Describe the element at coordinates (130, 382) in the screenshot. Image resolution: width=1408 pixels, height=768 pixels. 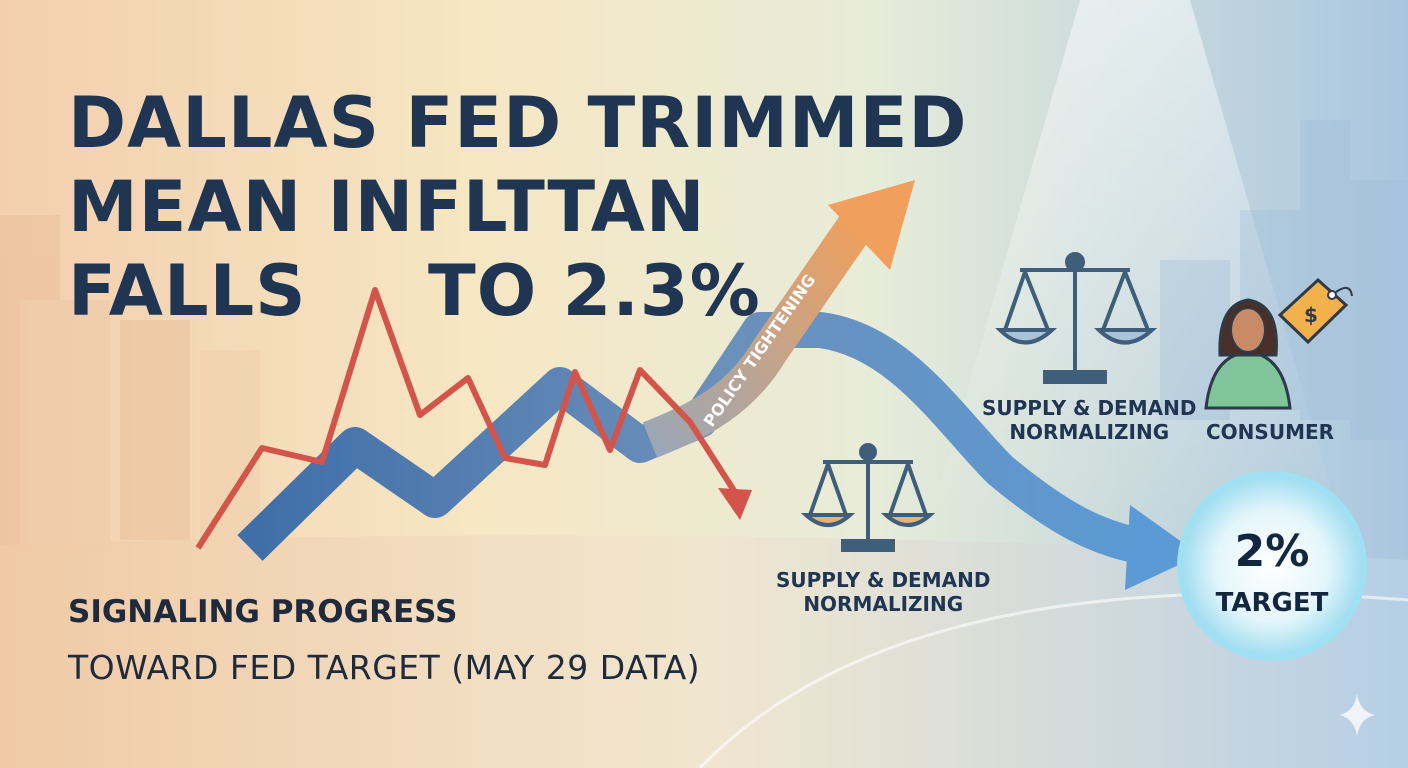
I see `city-buildings-left` at that location.